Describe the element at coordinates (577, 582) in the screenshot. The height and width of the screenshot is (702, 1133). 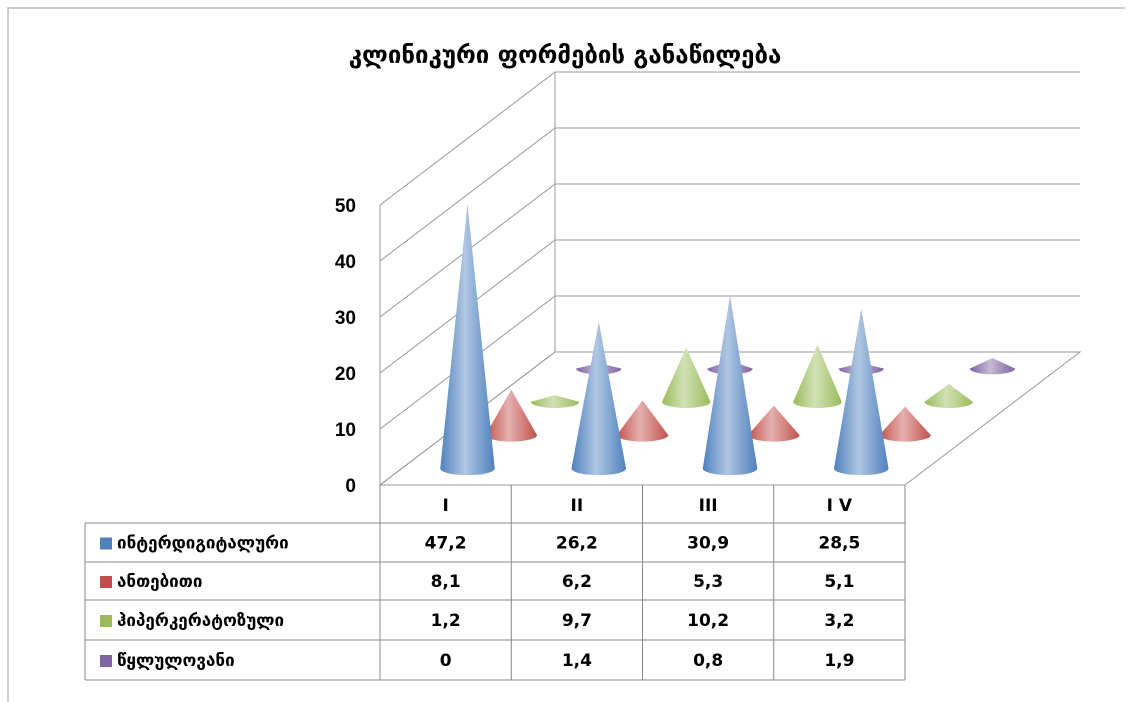
I see `value-label: 6,2` at that location.